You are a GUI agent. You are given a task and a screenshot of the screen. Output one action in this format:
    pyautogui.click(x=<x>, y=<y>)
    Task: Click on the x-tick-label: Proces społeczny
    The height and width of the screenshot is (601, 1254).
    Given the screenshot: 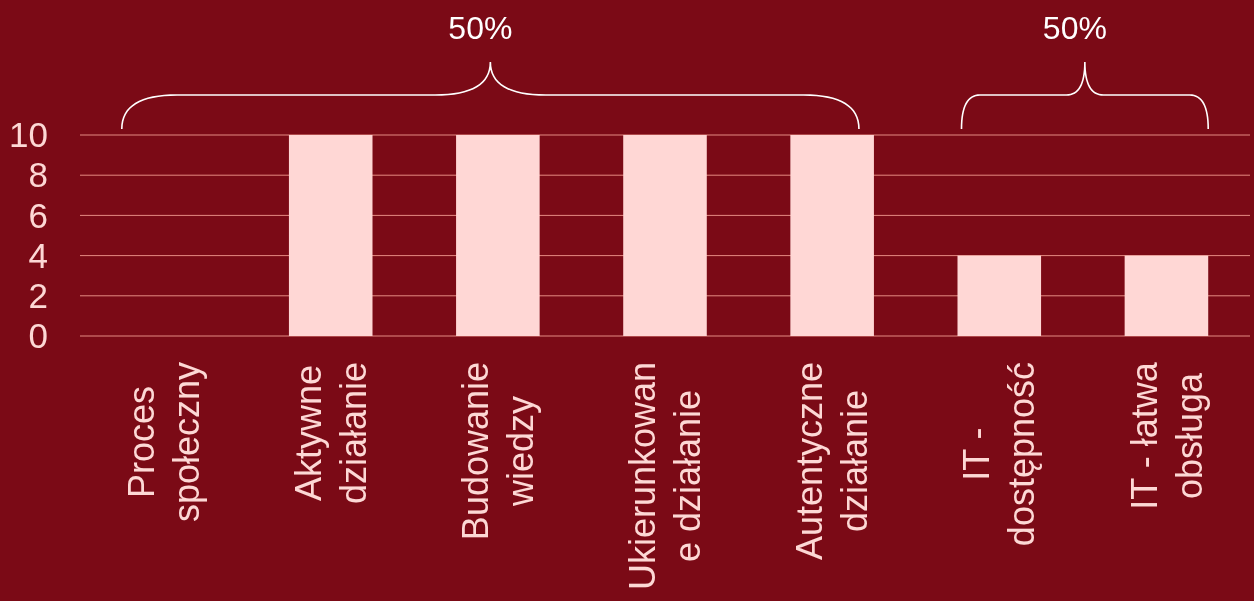 What is the action you would take?
    pyautogui.click(x=163, y=442)
    